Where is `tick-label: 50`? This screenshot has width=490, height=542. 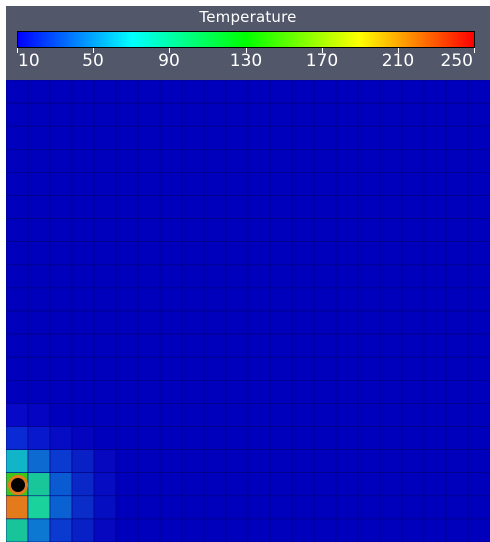
tick-label: 50 is located at coordinates (93, 61).